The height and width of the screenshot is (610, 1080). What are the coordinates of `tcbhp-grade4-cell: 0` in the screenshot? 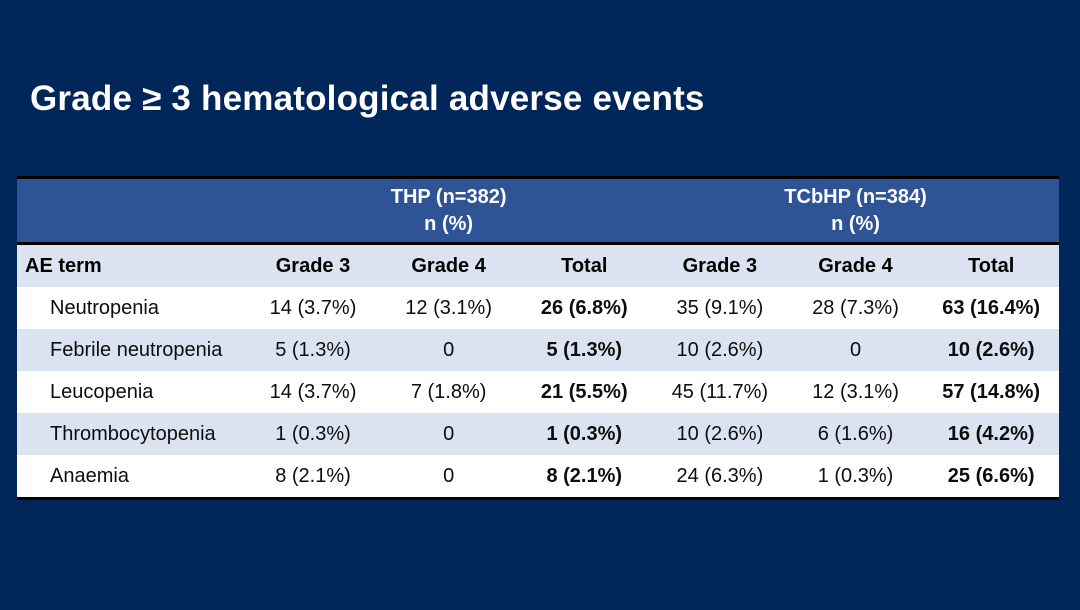 It's located at (855, 350).